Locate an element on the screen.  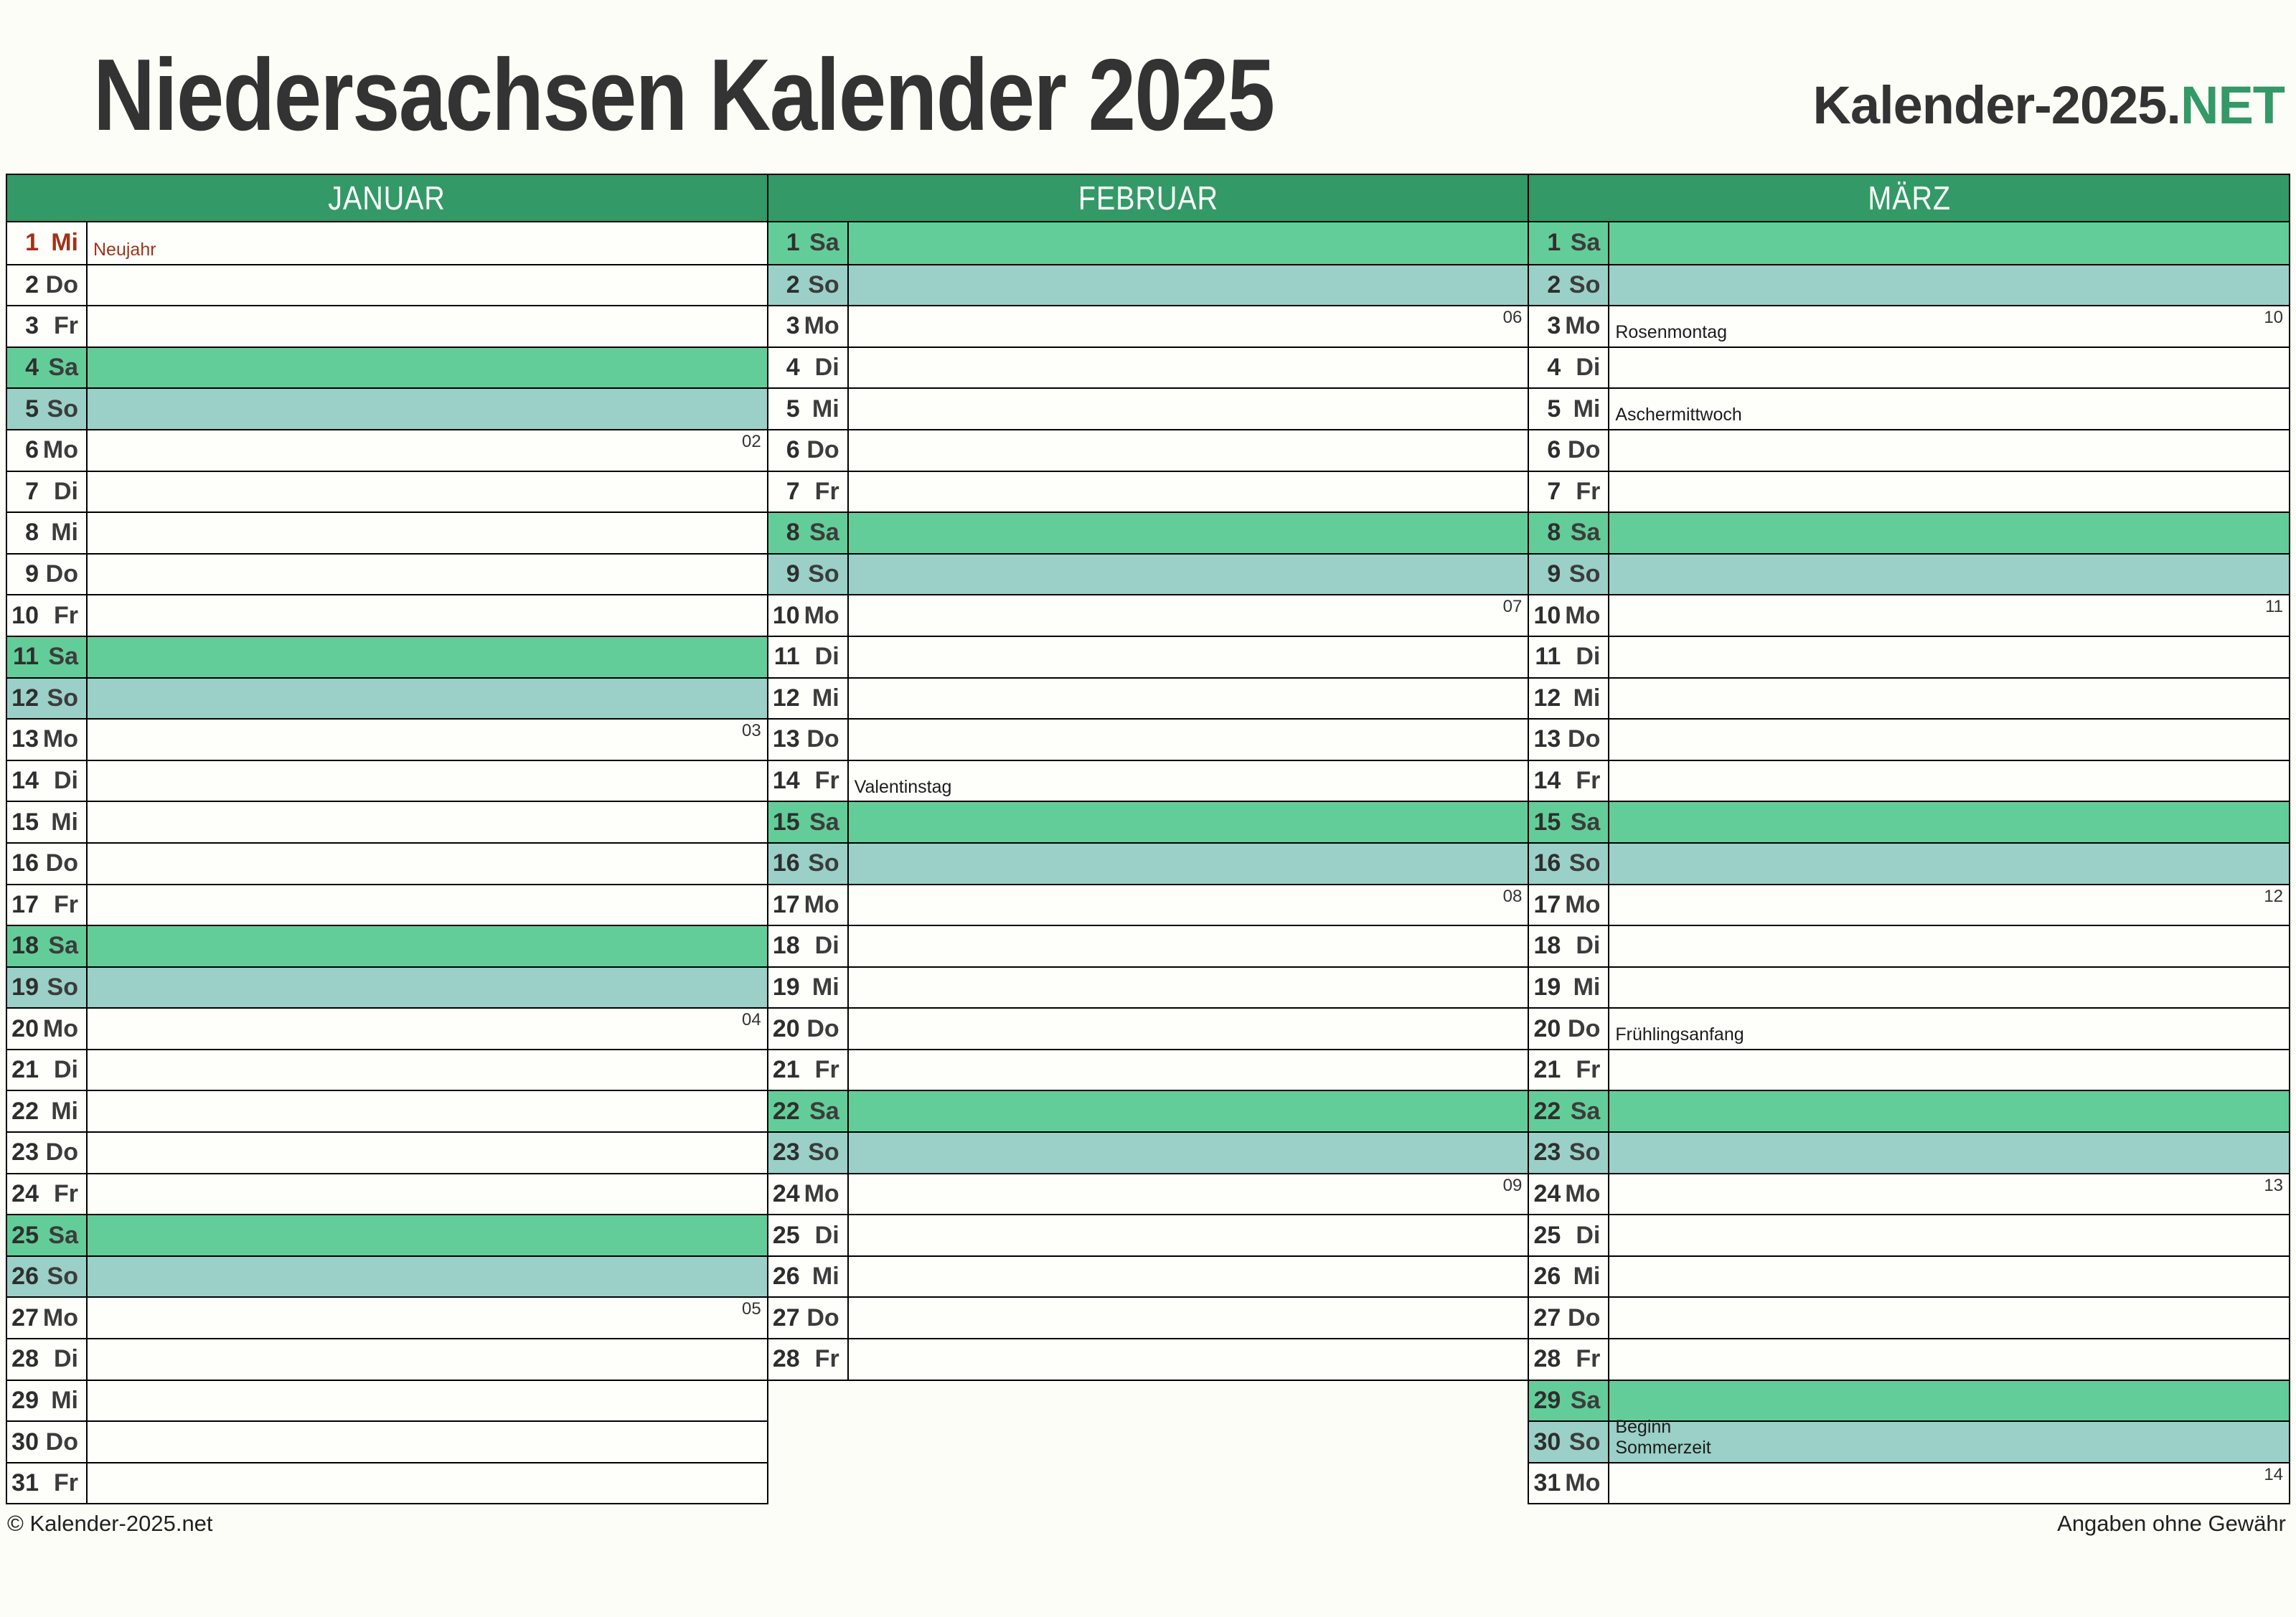
day-row: 29 Sa is located at coordinates (1909, 1400).